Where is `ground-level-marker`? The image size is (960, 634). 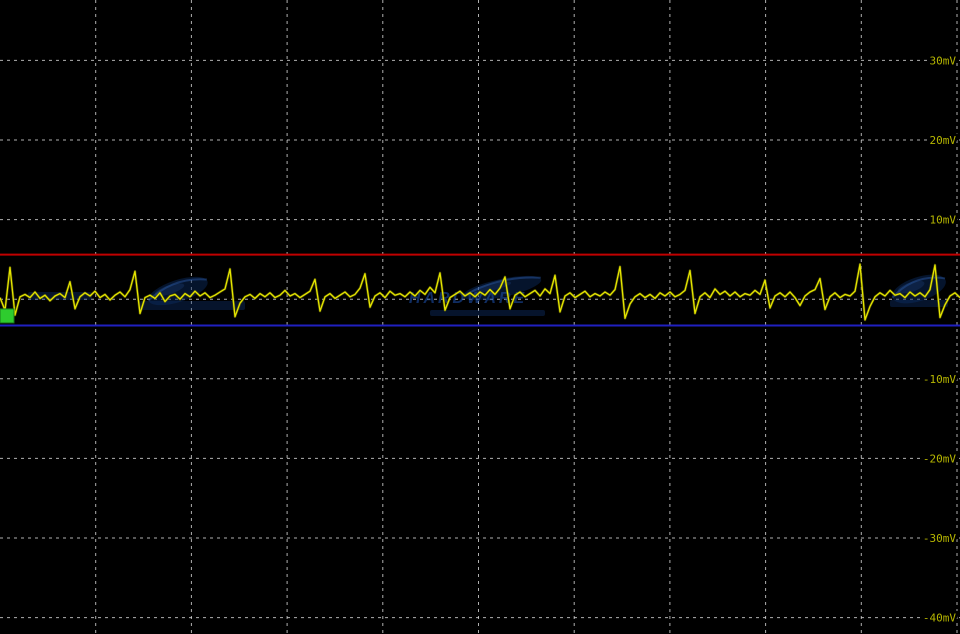 ground-level-marker is located at coordinates (7, 316).